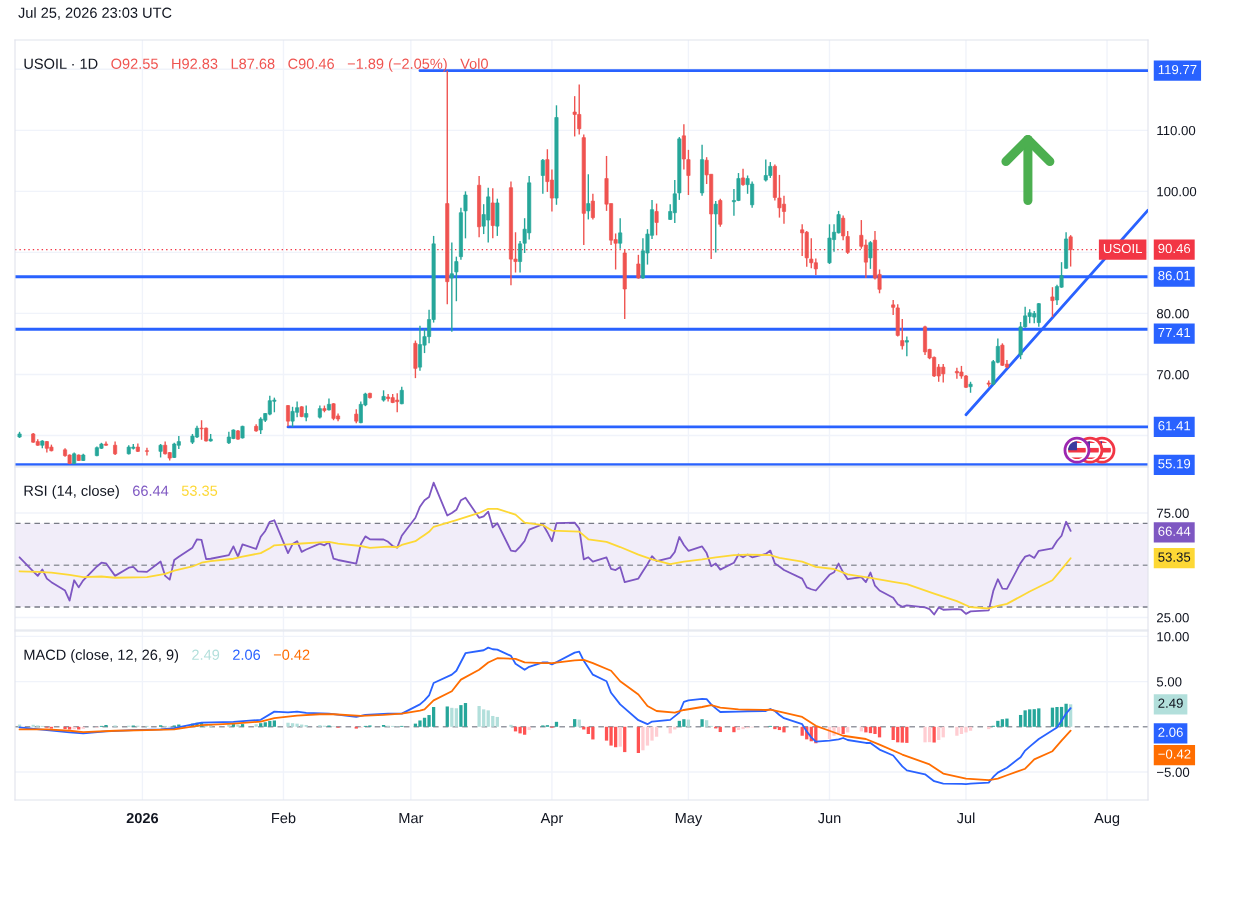 This screenshot has width=1242, height=902. Describe the element at coordinates (1123, 248) in the screenshot. I see `annotation: USOIL` at that location.